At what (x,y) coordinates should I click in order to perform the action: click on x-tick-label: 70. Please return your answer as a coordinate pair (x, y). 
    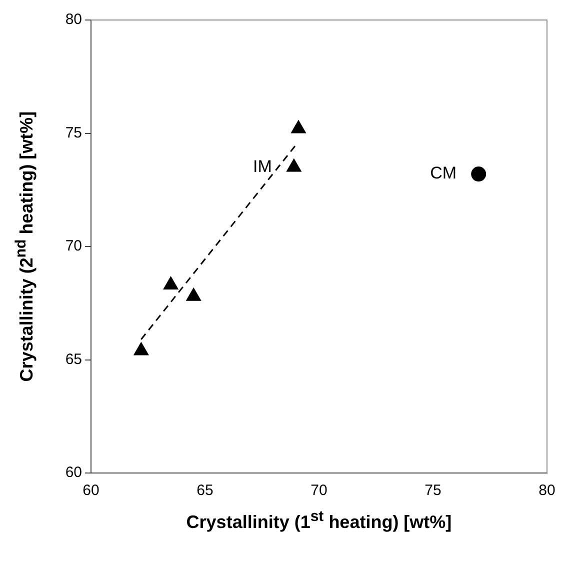
    Looking at the image, I should click on (319, 491).